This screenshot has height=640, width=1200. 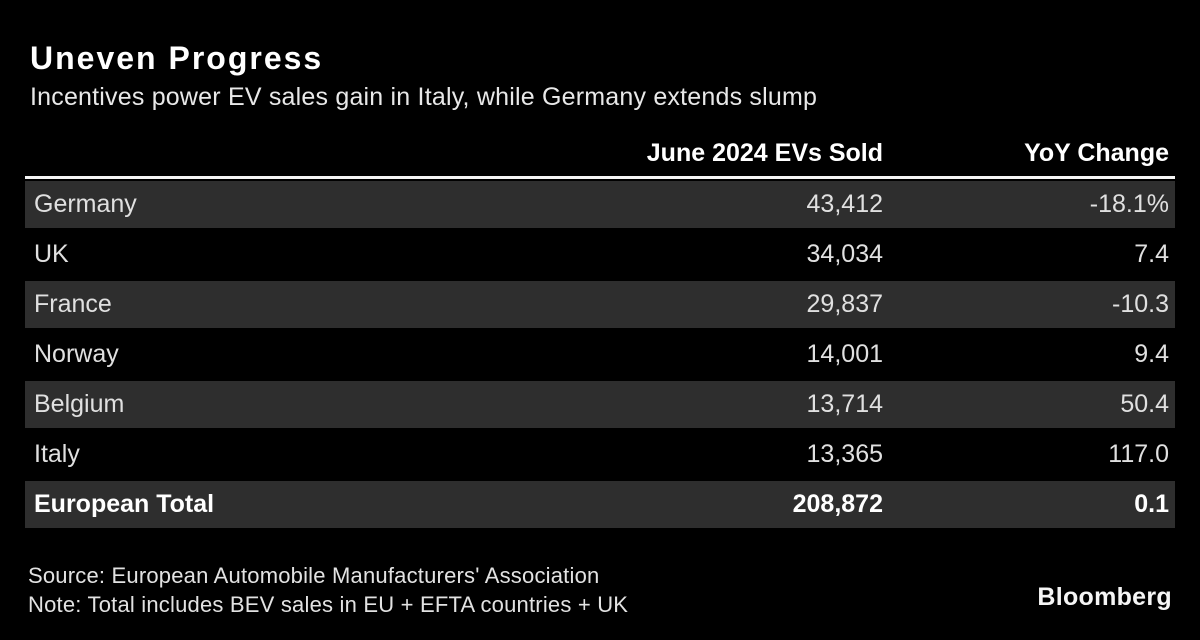 I want to click on table-row: Italy 13,365 117.0, so click(x=600, y=454).